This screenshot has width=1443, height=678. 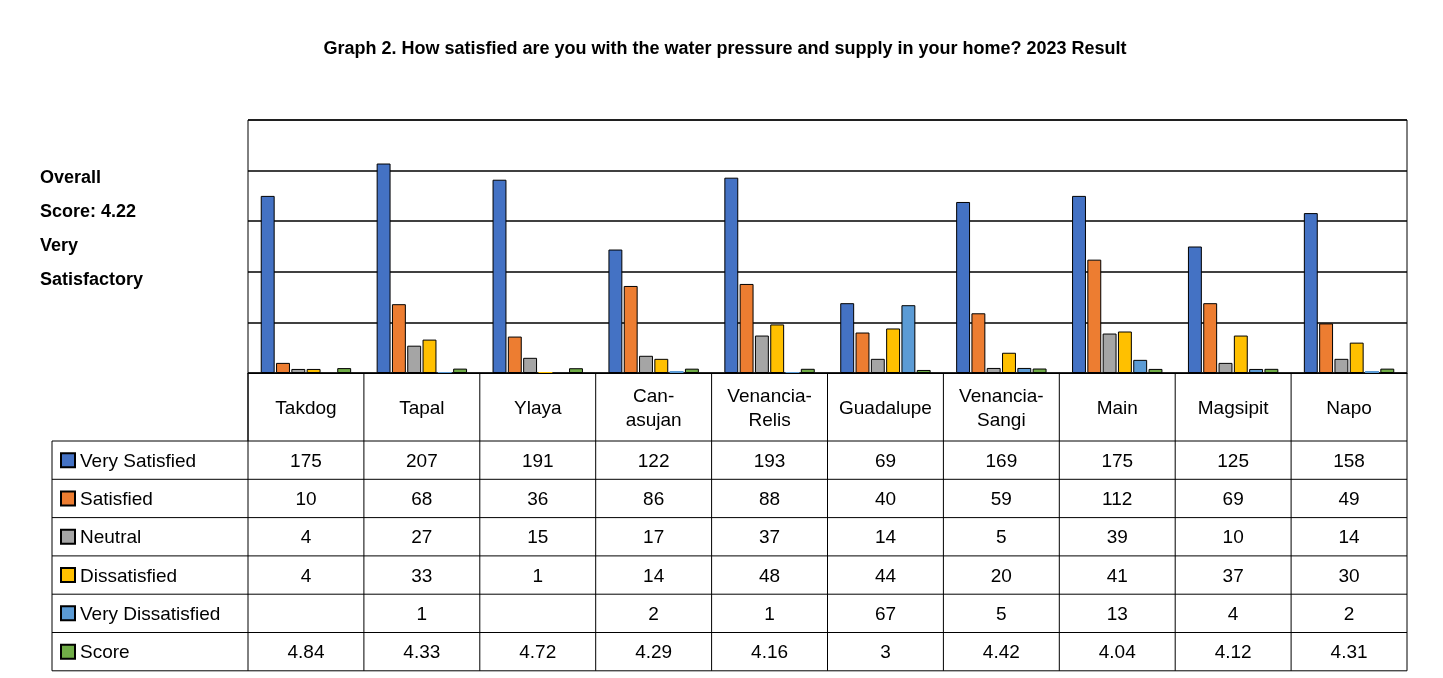 I want to click on chart-title: Graph 2. How satisfied are you with the water pressure and supply in your home? 2023 Result, so click(x=725, y=48).